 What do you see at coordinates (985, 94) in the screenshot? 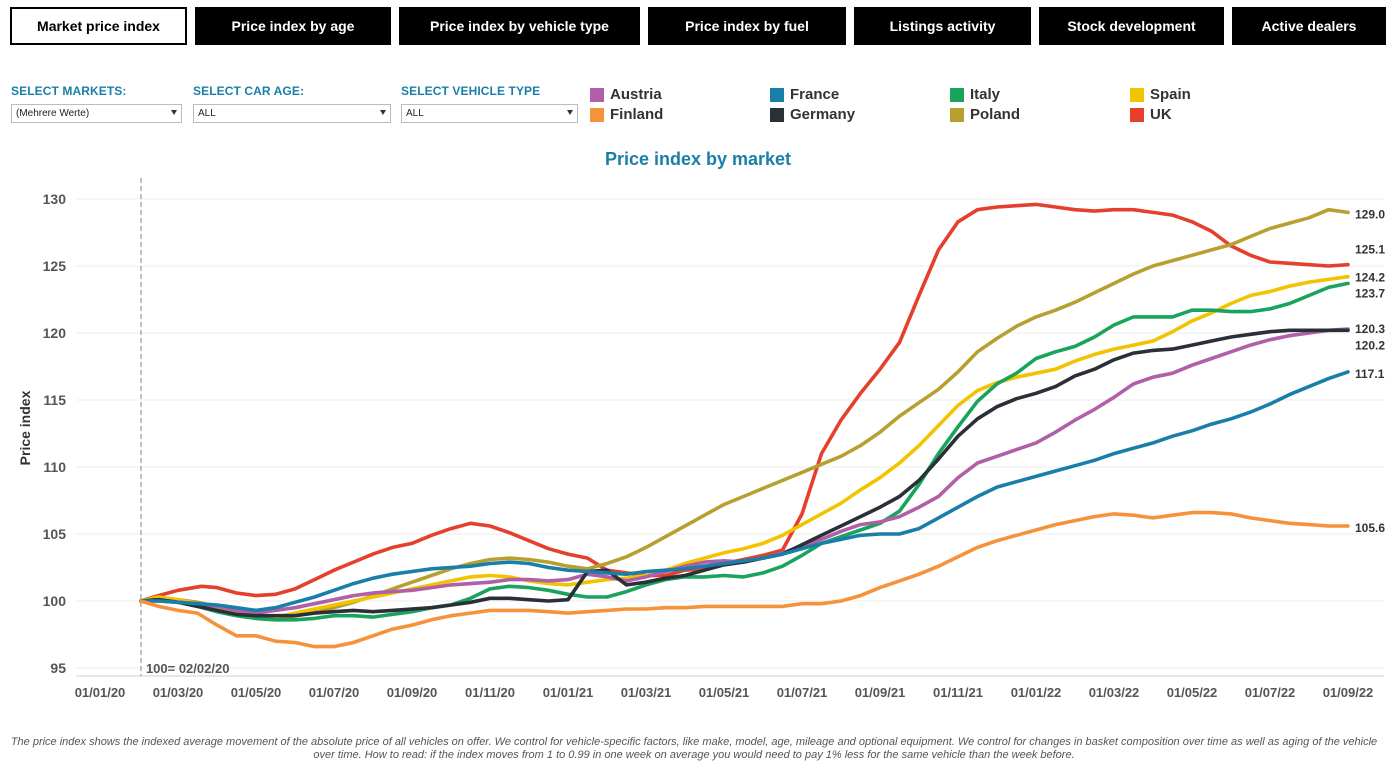
I see `legend-label-italy: Italy` at bounding box center [985, 94].